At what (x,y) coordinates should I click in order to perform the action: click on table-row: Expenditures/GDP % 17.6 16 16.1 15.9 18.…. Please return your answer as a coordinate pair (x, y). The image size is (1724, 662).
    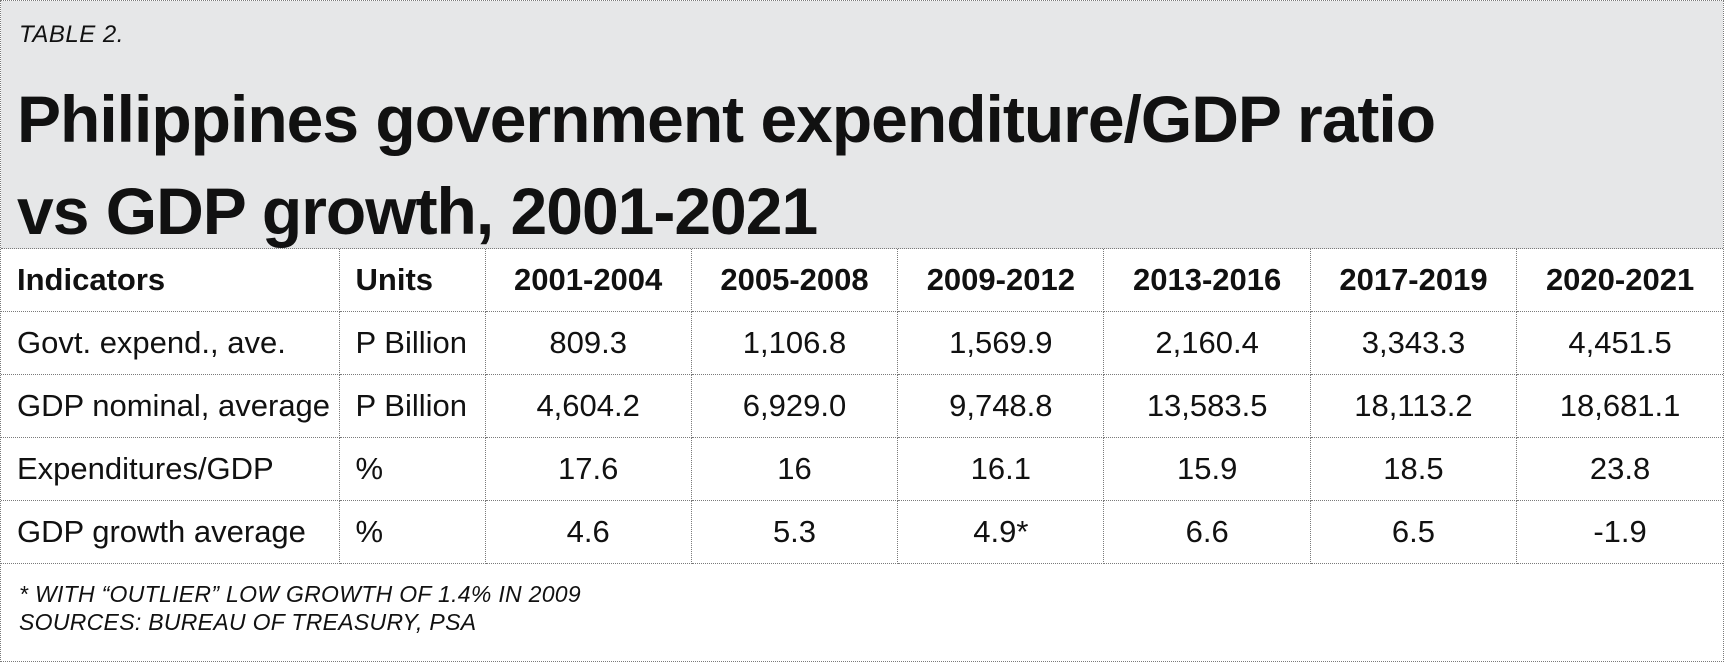
    Looking at the image, I should click on (862, 469).